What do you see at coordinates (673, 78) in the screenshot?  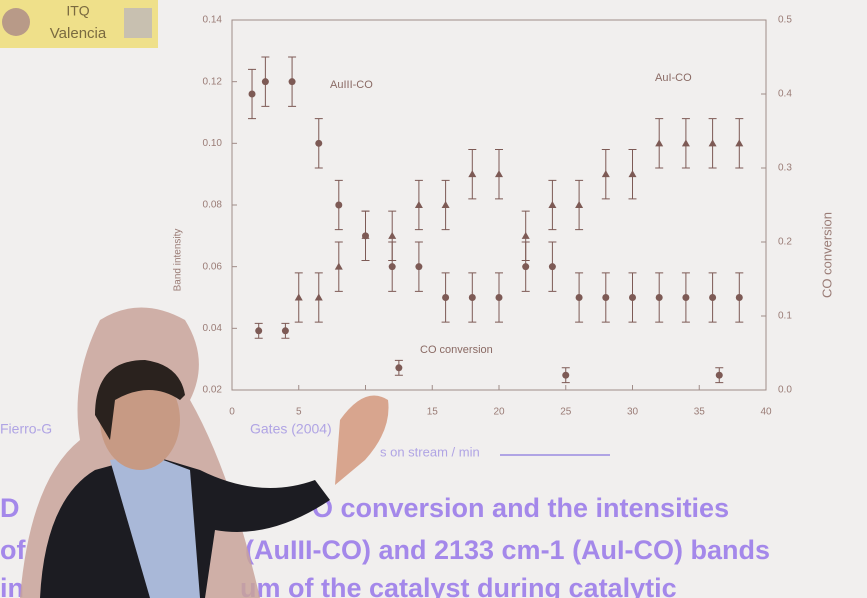 I see `series-label: AuI-CO` at bounding box center [673, 78].